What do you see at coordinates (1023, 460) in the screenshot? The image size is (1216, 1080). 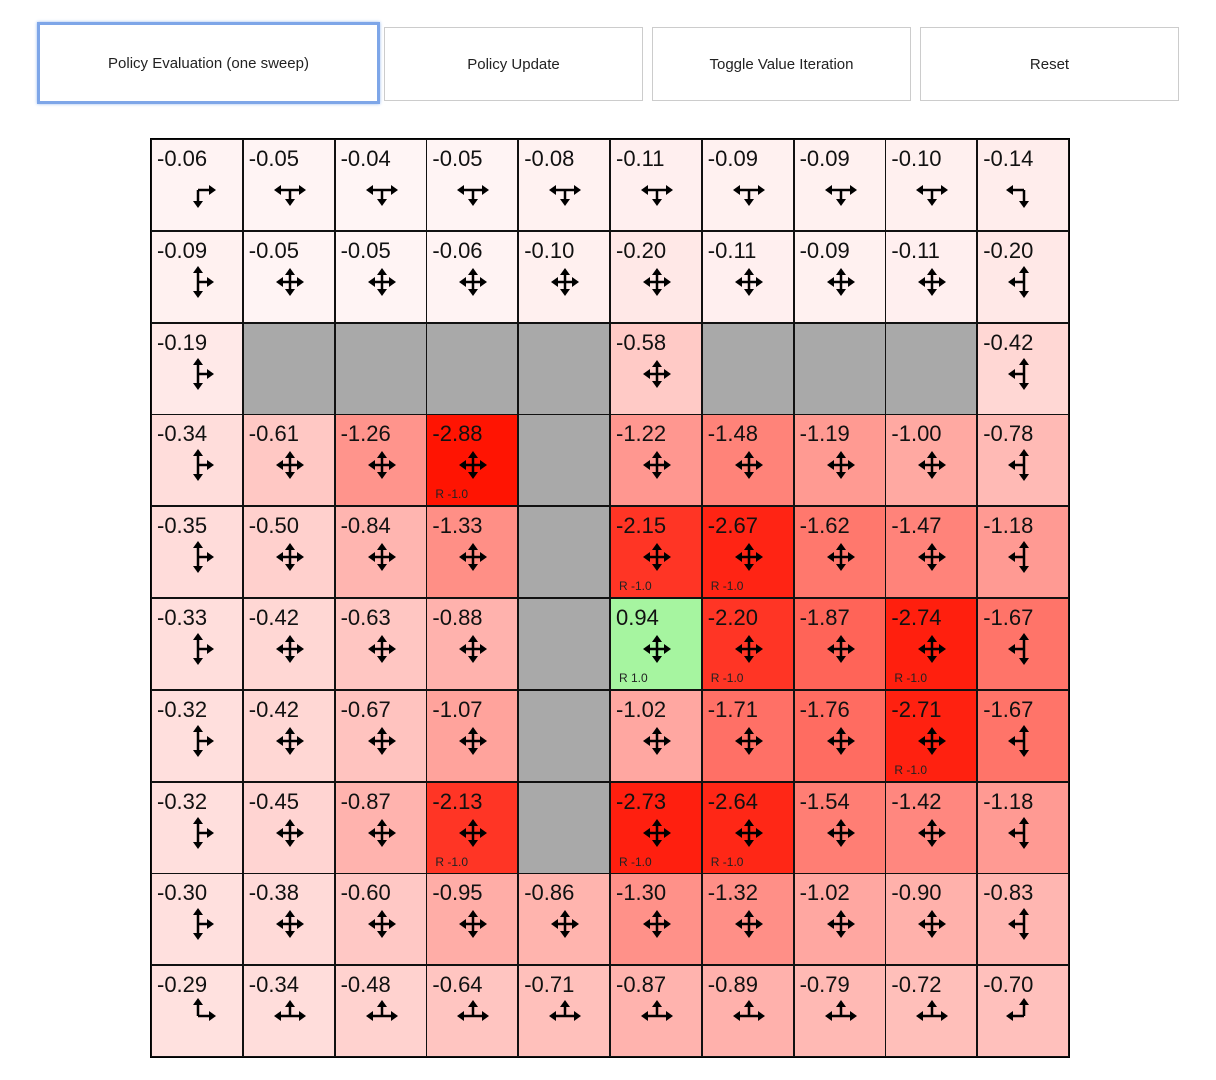 I see `grid-cell: -0.78` at bounding box center [1023, 460].